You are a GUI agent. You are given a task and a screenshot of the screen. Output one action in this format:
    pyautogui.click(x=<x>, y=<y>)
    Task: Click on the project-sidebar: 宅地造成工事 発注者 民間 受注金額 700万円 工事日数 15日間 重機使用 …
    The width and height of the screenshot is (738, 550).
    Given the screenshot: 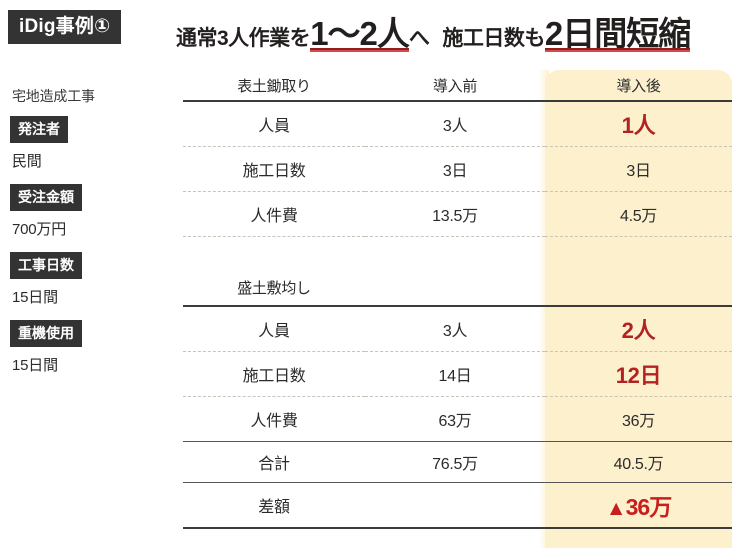 What is the action you would take?
    pyautogui.click(x=84, y=237)
    